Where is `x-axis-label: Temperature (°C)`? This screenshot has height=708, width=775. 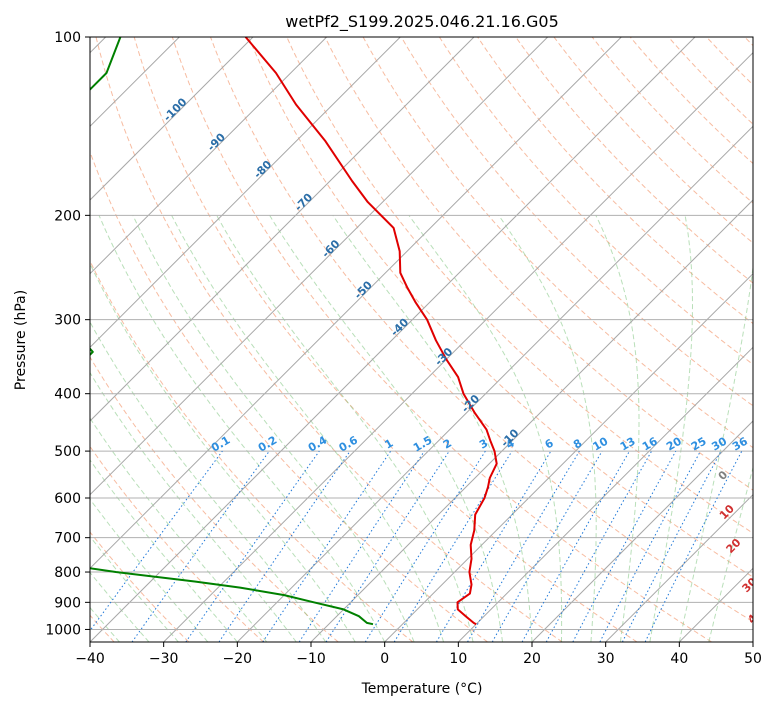 x-axis-label: Temperature (°C) is located at coordinates (422, 689).